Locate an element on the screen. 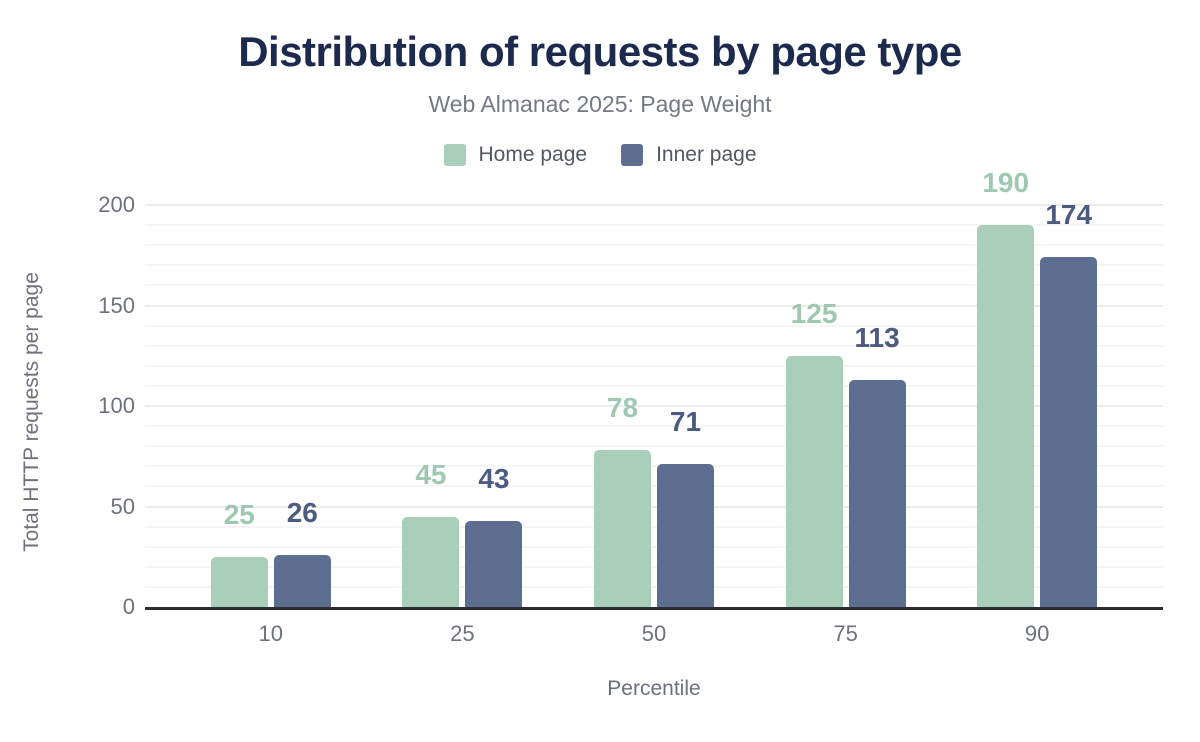 The image size is (1200, 742). bar-value-label: 25 is located at coordinates (239, 514).